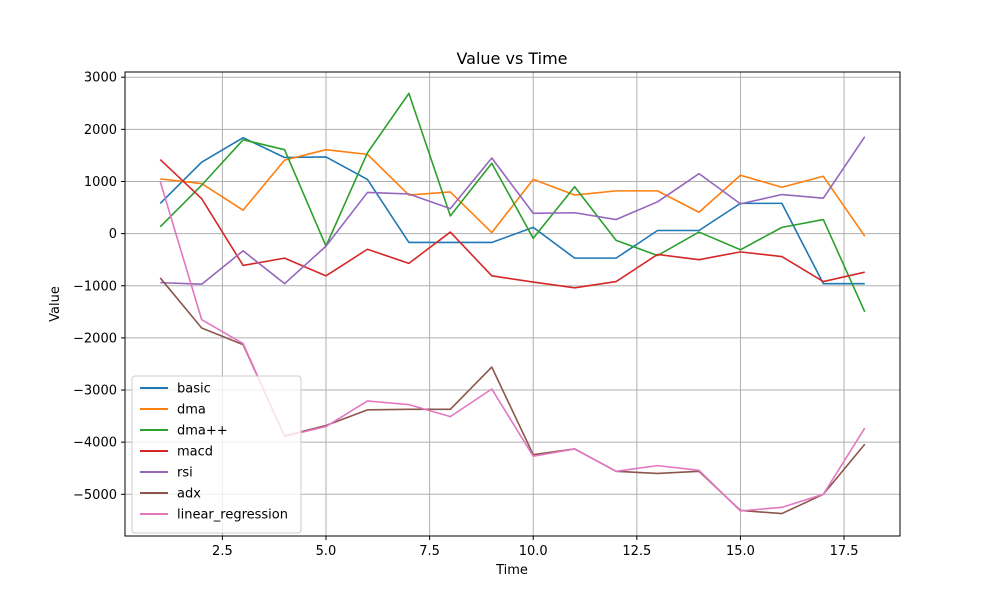 Image resolution: width=1000 pixels, height=600 pixels. I want to click on x-tick-label: 12.5, so click(636, 551).